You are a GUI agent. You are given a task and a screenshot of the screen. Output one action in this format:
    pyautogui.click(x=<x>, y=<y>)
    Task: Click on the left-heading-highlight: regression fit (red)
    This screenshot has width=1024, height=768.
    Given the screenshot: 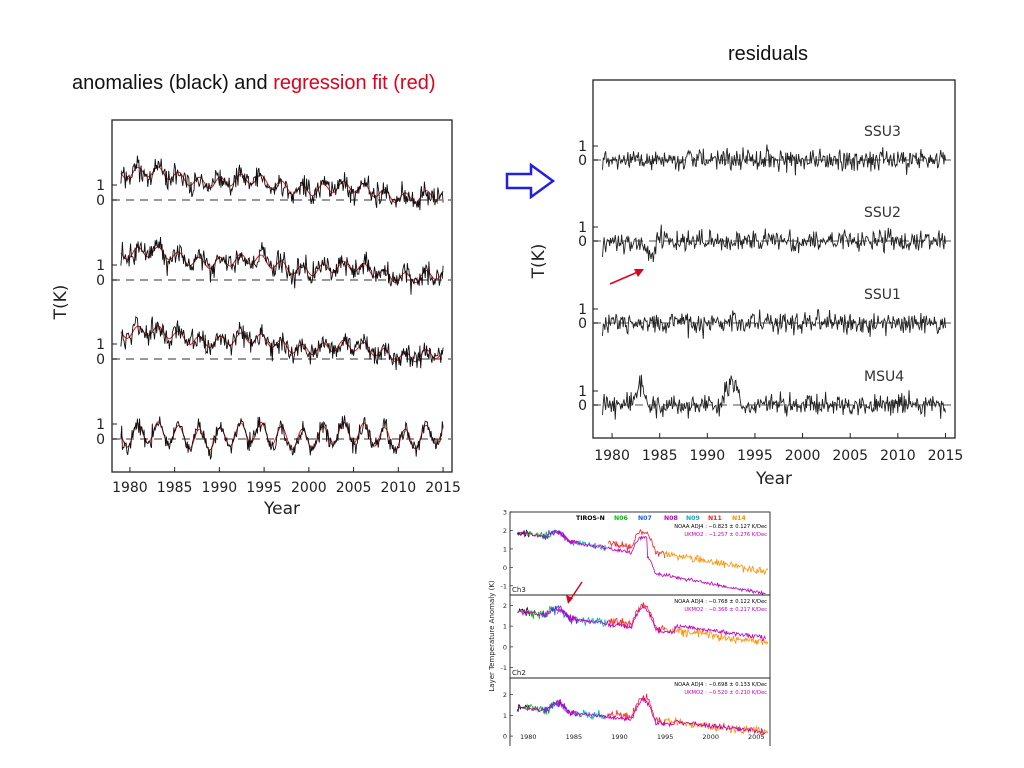 What is the action you would take?
    pyautogui.click(x=354, y=83)
    